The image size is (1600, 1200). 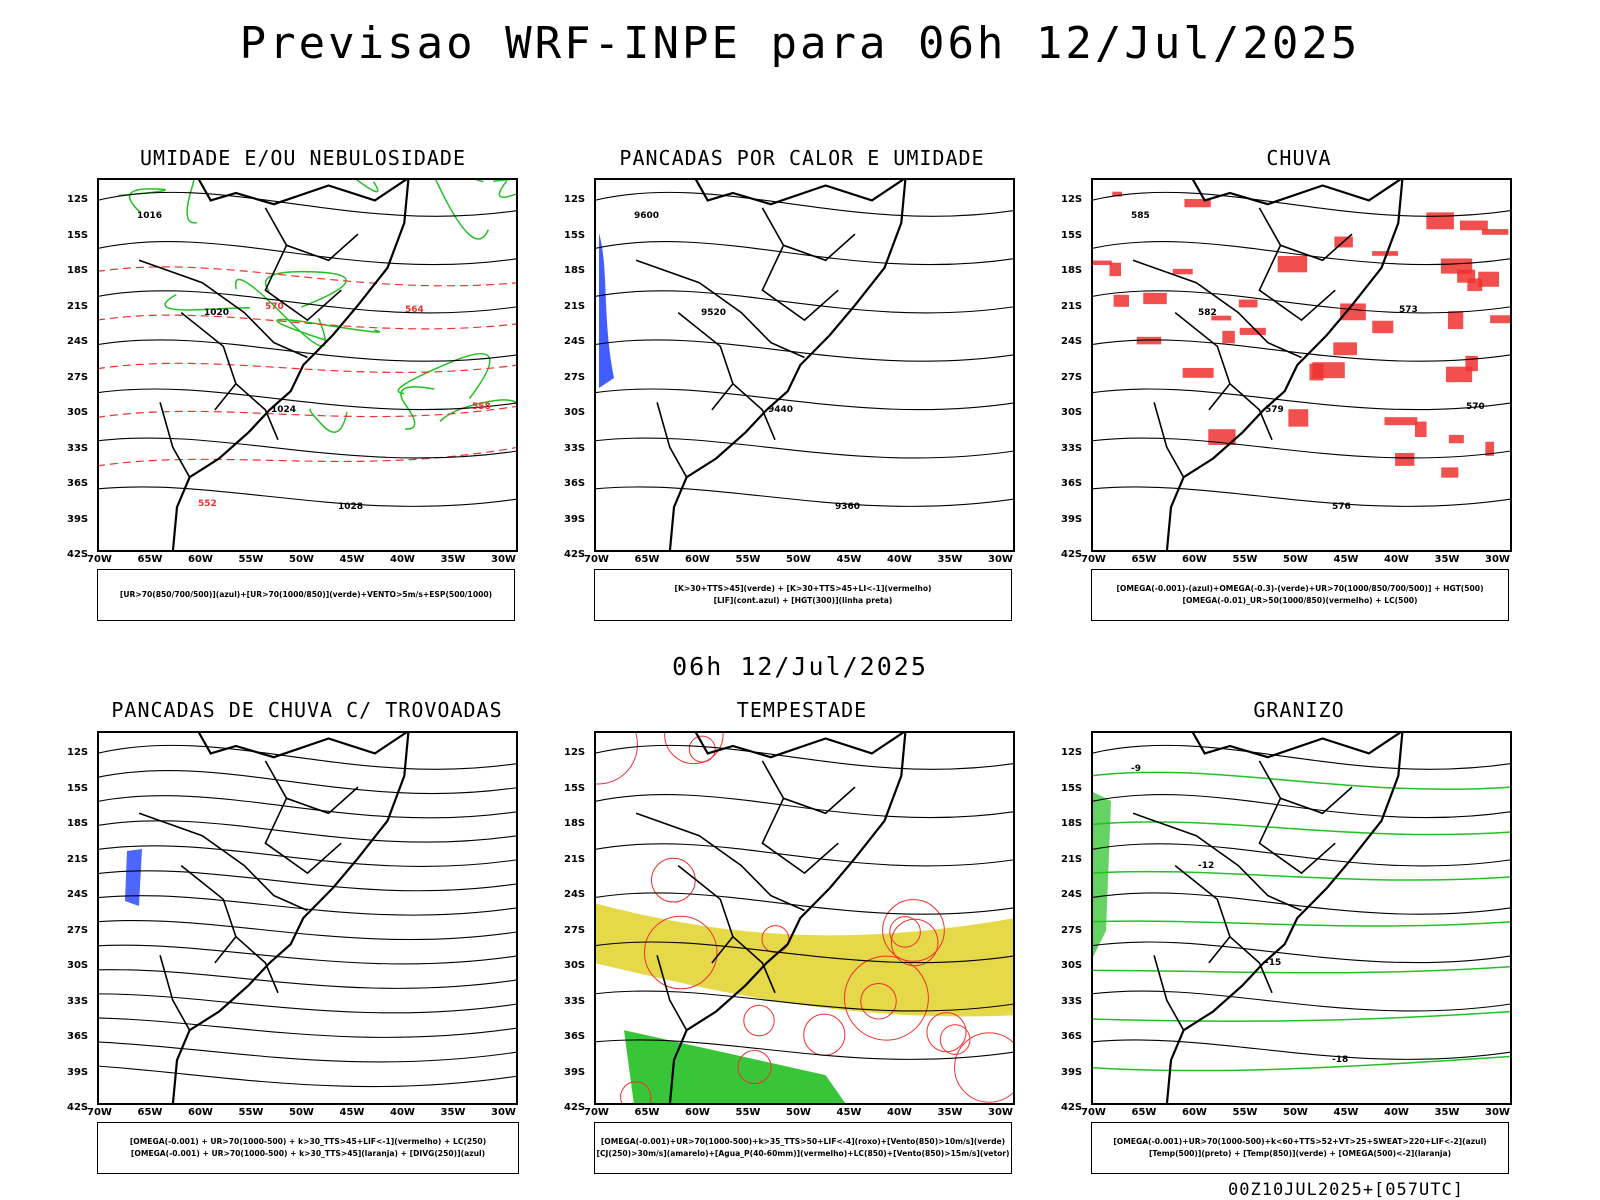 I want to click on lat-tick-label: 27S, so click(x=575, y=377).